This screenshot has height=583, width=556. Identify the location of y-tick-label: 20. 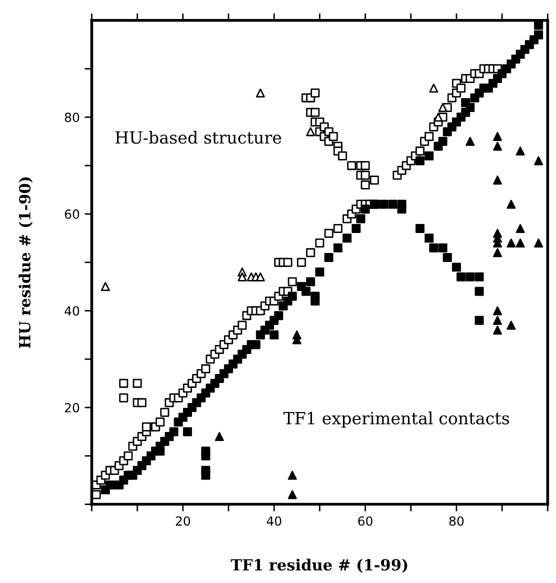
(72, 407).